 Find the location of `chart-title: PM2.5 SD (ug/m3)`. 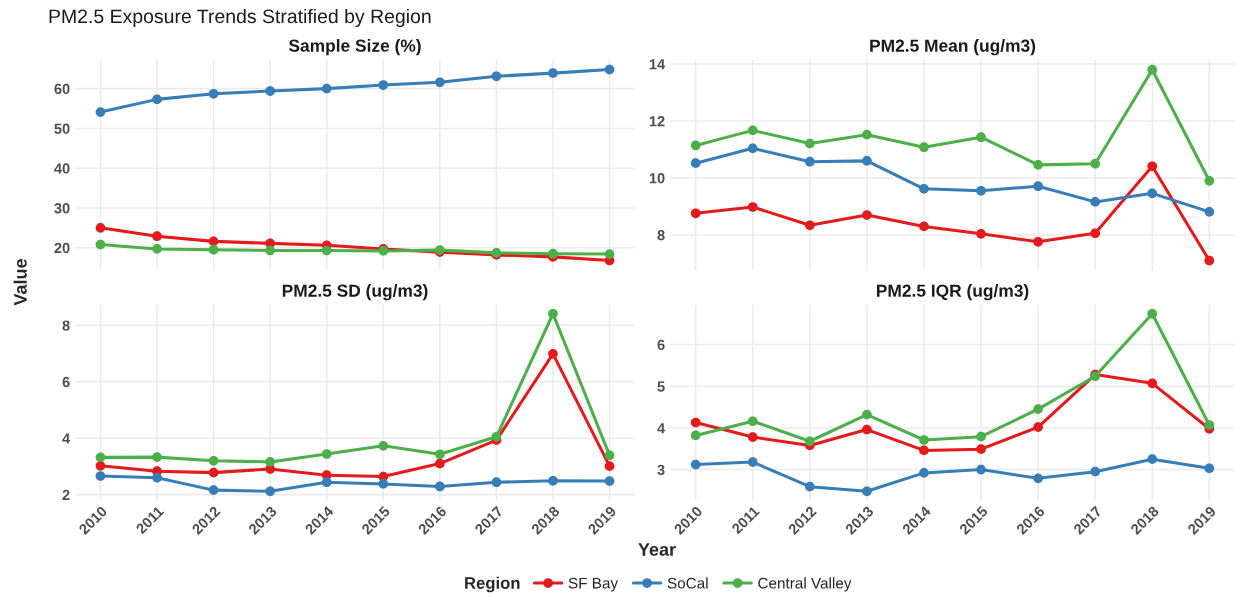

chart-title: PM2.5 SD (ug/m3) is located at coordinates (355, 292).